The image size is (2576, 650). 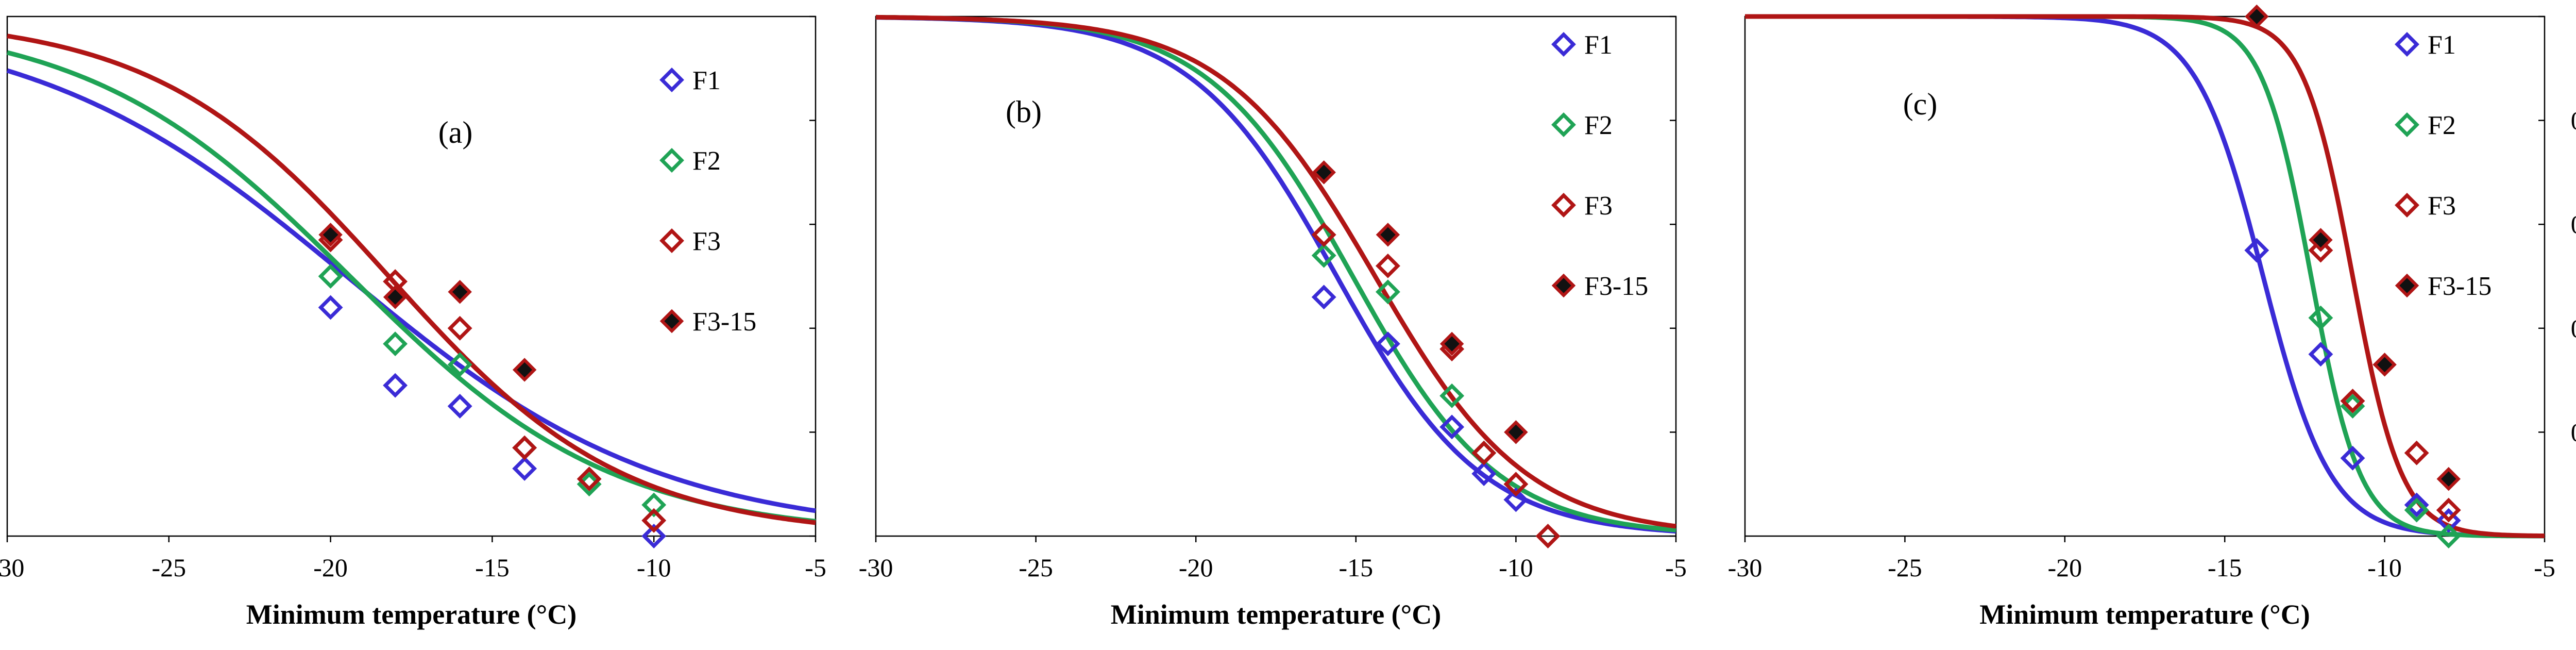 What do you see at coordinates (1024, 112) in the screenshot?
I see `panel-label: (b)` at bounding box center [1024, 112].